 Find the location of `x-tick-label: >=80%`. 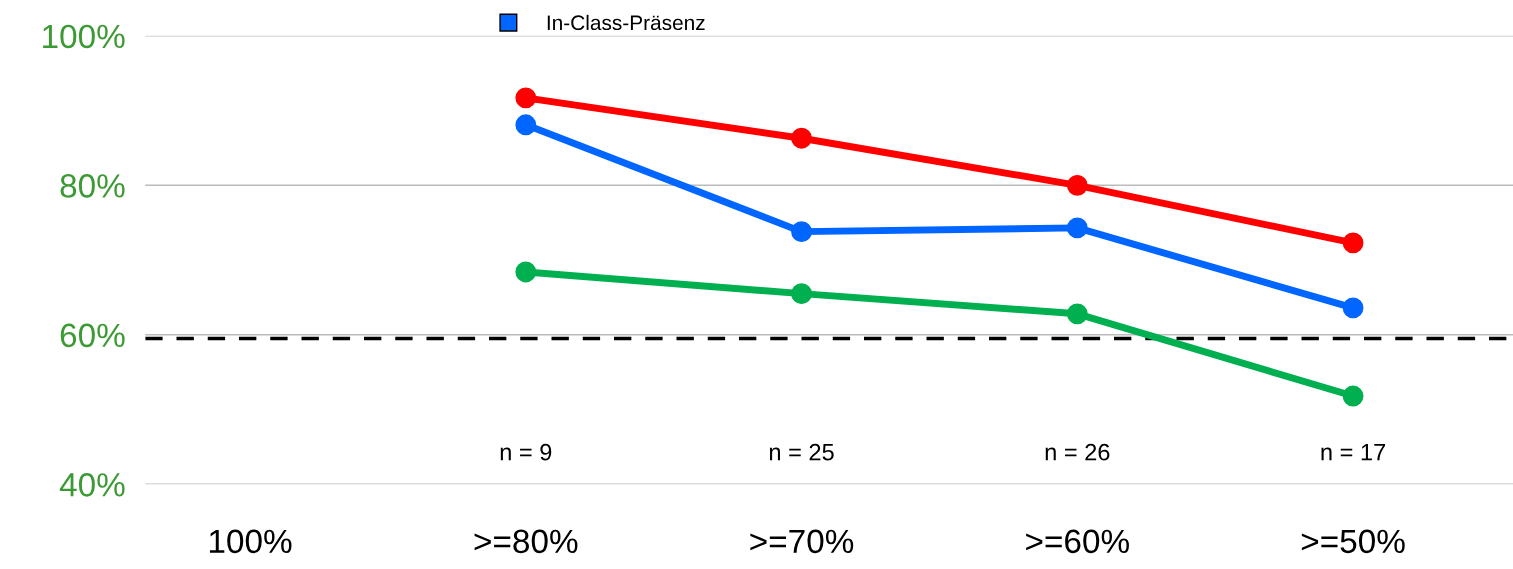

x-tick-label: >=80% is located at coordinates (526, 541).